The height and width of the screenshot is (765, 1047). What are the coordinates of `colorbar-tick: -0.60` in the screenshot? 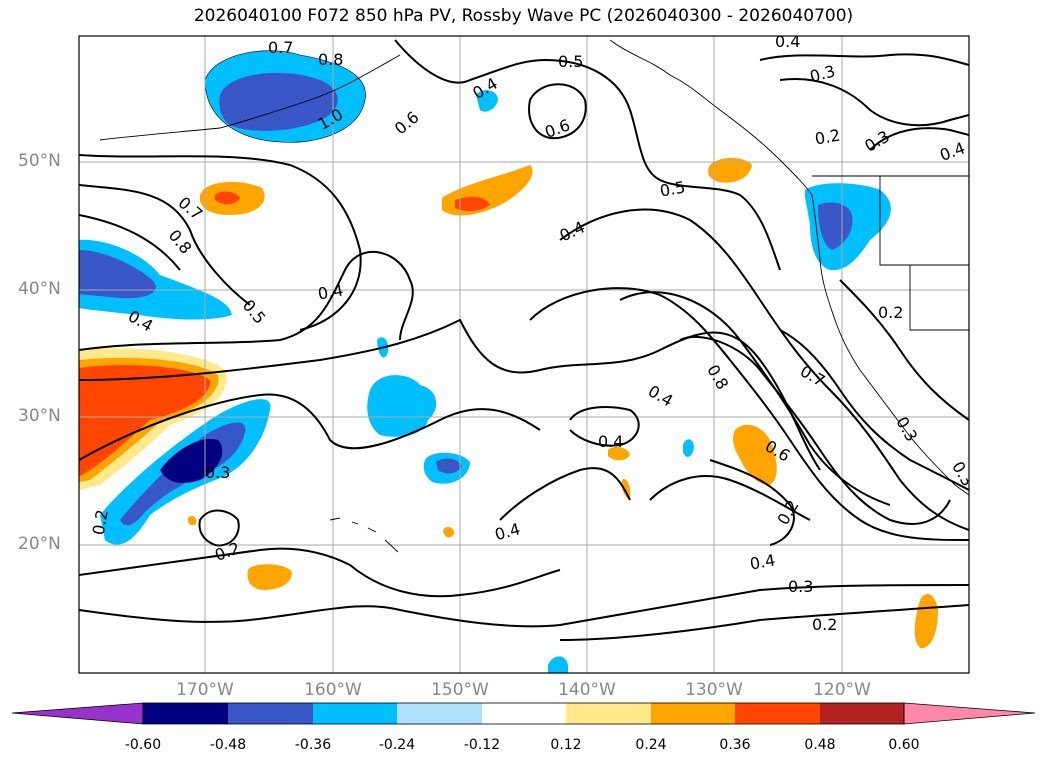 It's located at (143, 745).